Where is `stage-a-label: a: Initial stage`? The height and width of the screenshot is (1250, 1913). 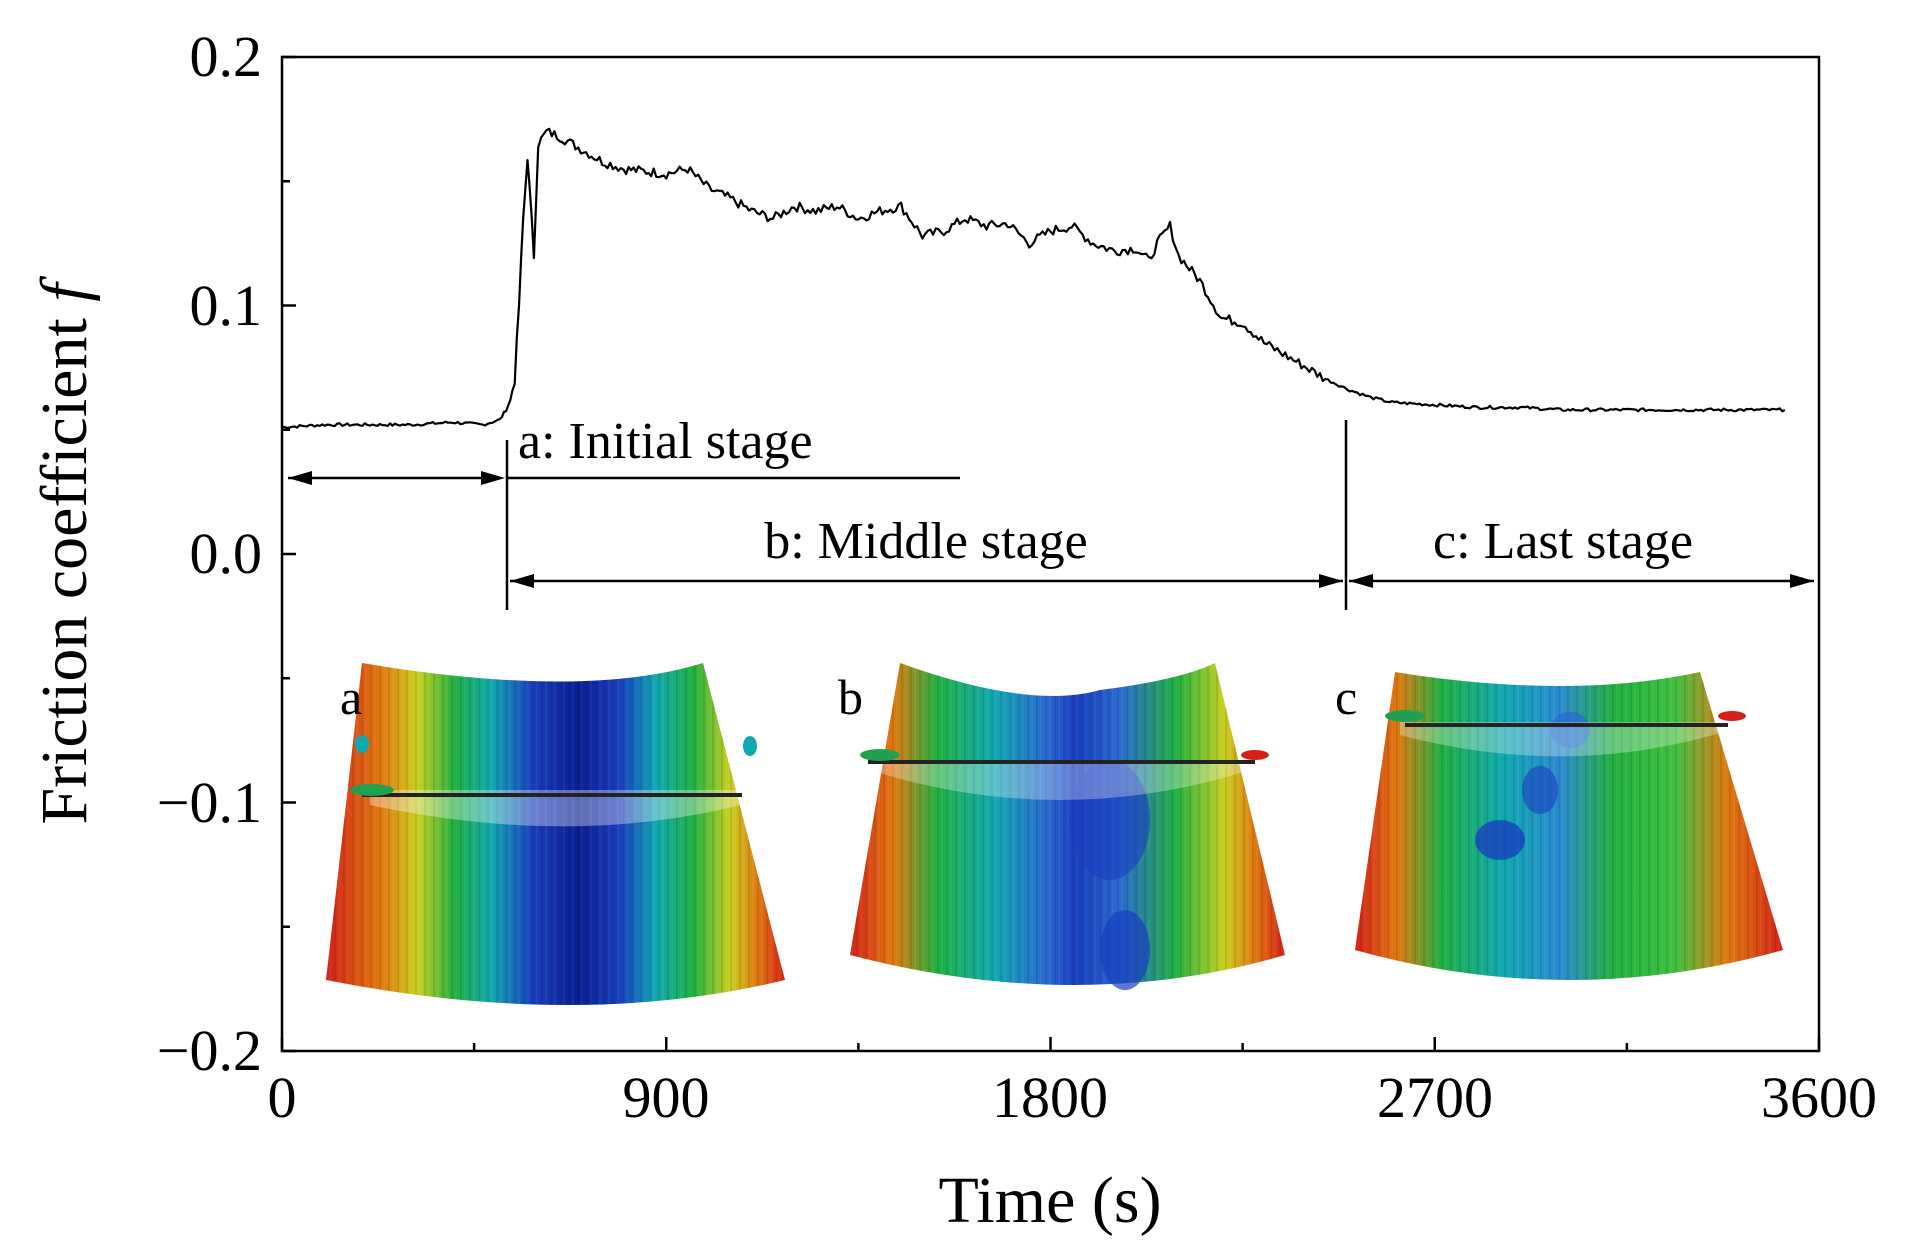 stage-a-label: a: Initial stage is located at coordinates (665, 441).